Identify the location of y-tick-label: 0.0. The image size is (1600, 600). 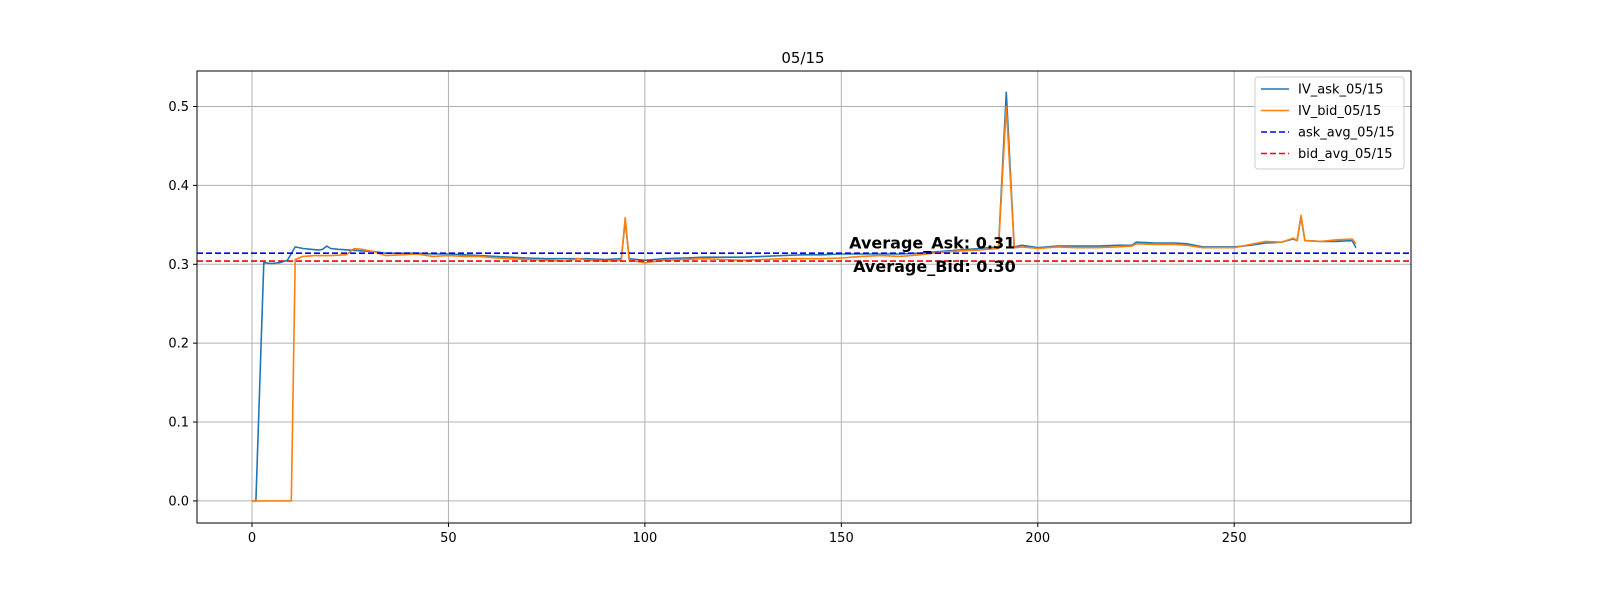
(178, 501).